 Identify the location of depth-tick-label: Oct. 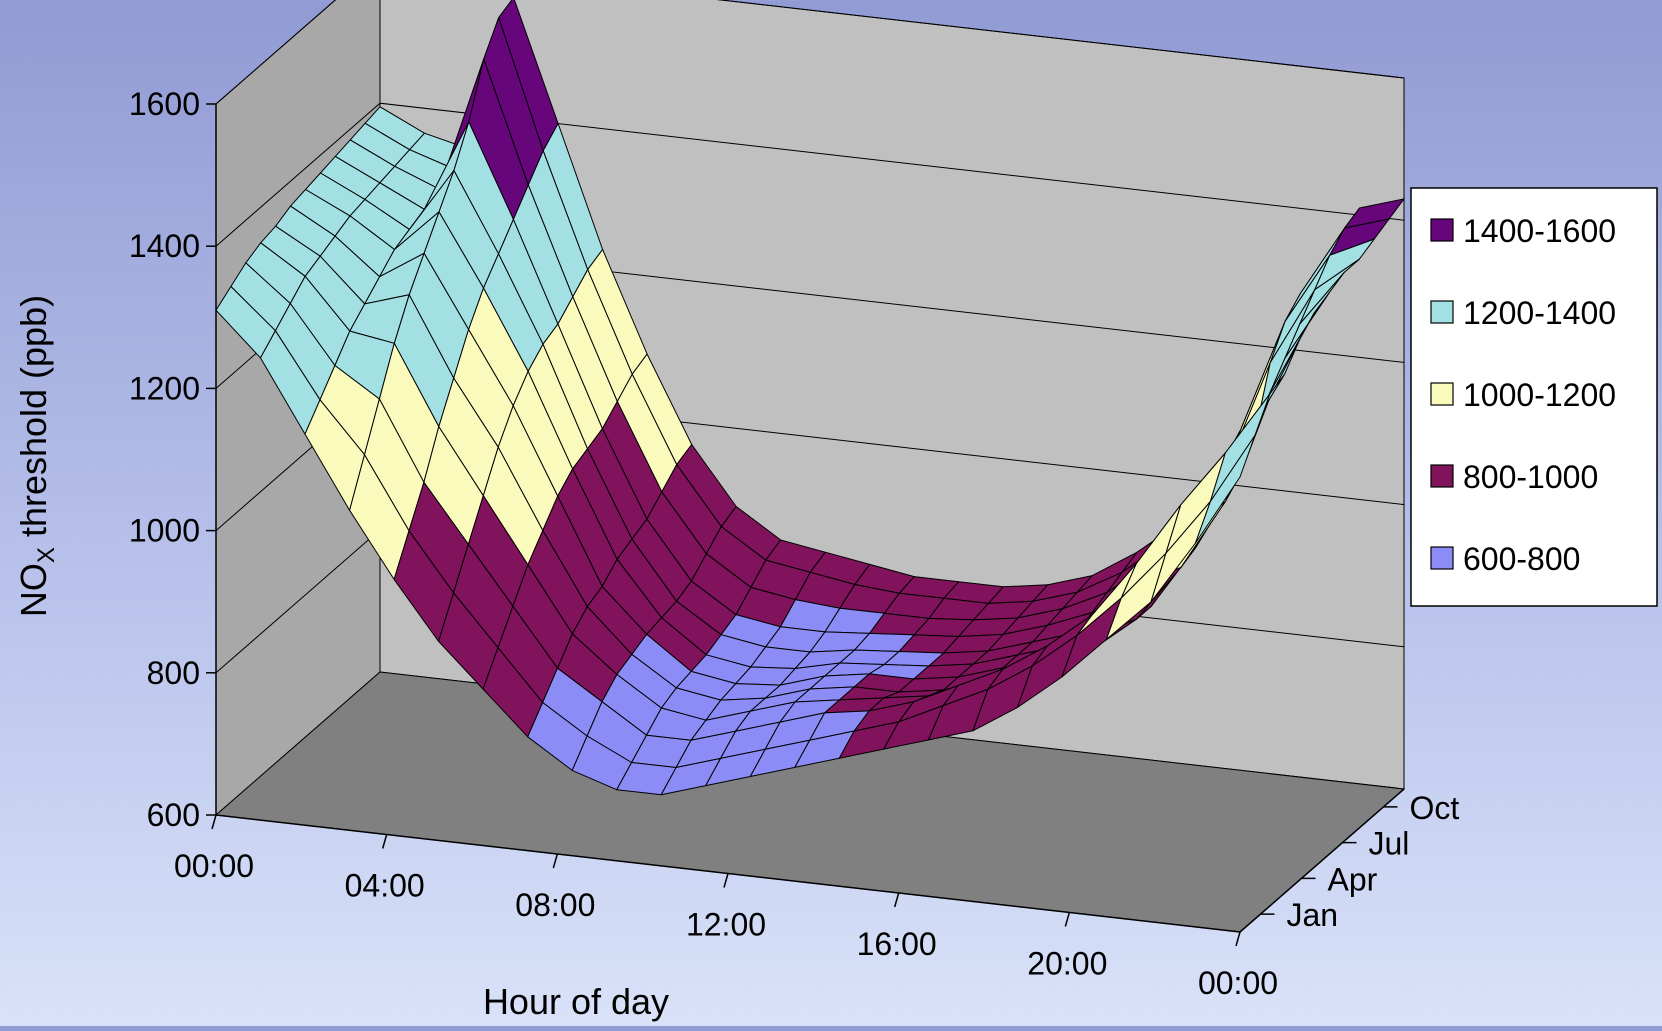
(1435, 808).